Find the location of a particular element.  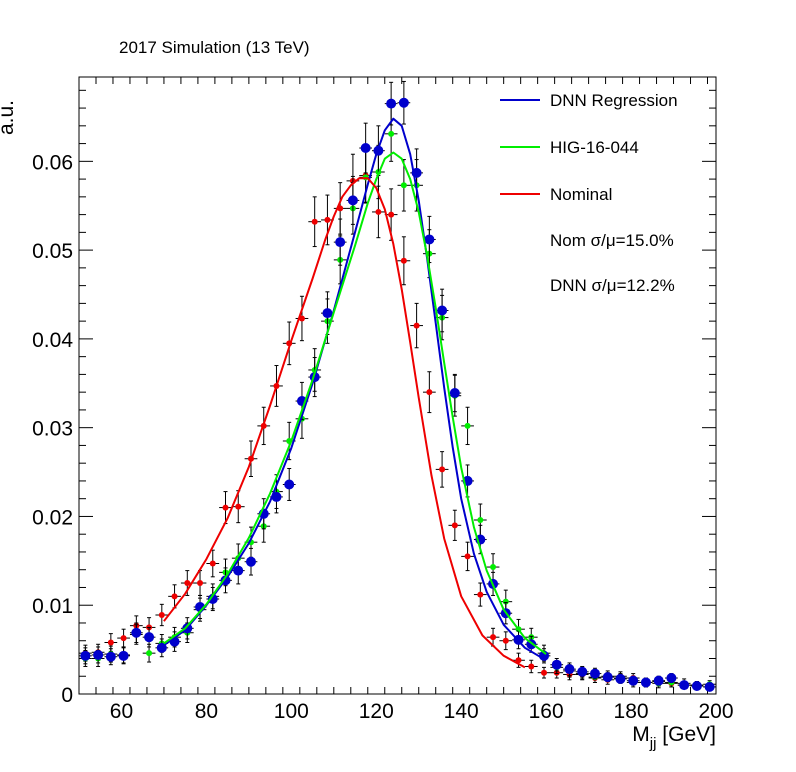

x-tick-label: 100 is located at coordinates (291, 711).